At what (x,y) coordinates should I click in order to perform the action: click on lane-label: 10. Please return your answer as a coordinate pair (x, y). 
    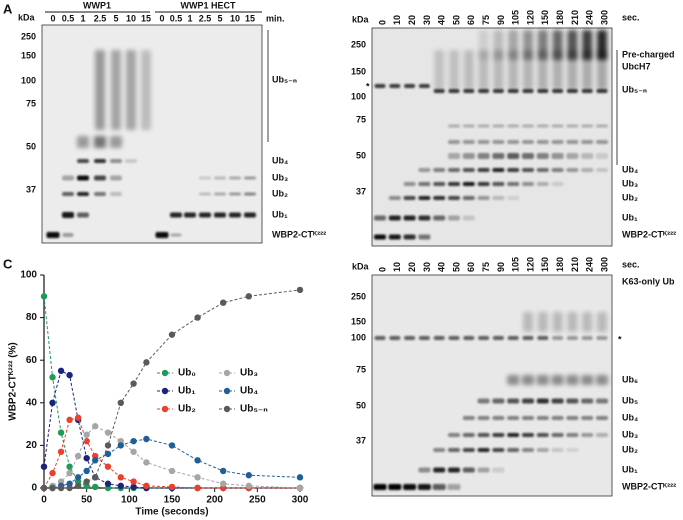
    Looking at the image, I should click on (397, 20).